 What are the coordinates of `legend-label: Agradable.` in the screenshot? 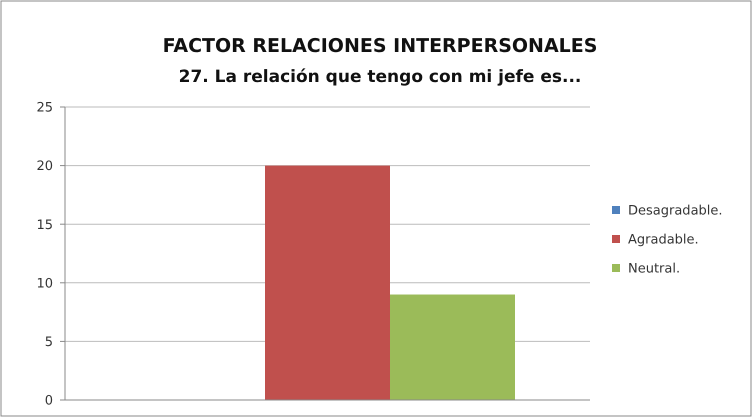 It's located at (663, 240).